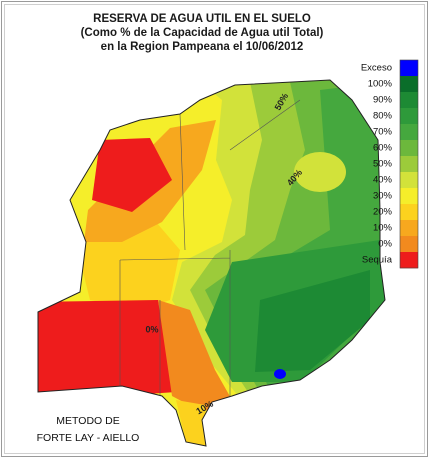 The height and width of the screenshot is (458, 429). What do you see at coordinates (383, 180) in the screenshot?
I see `legend-label: 40%` at bounding box center [383, 180].